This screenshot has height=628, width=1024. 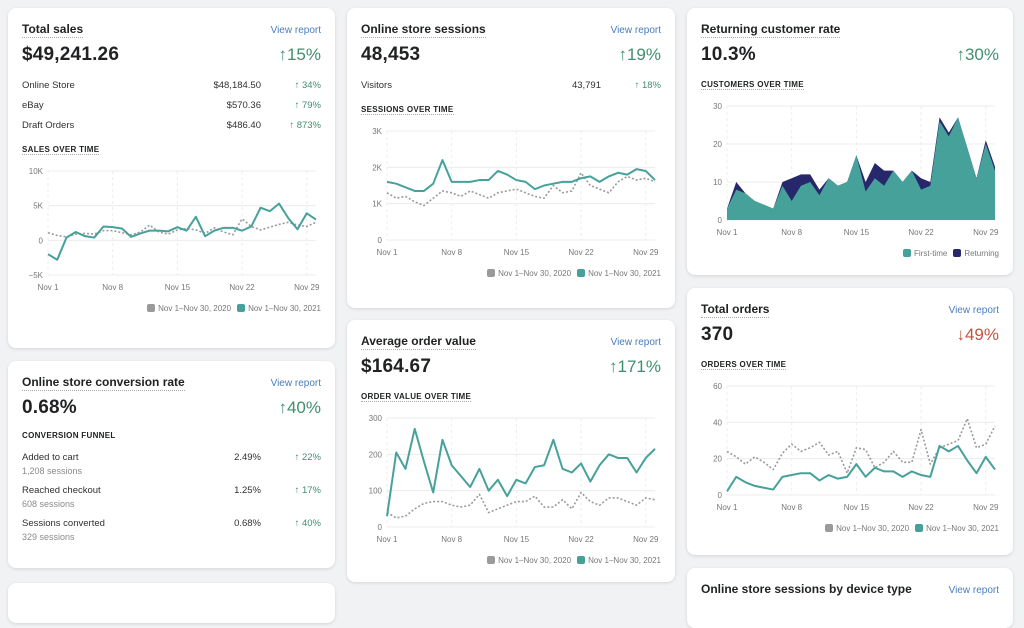 What do you see at coordinates (396, 366) in the screenshot?
I see `metric-value: $164.67` at bounding box center [396, 366].